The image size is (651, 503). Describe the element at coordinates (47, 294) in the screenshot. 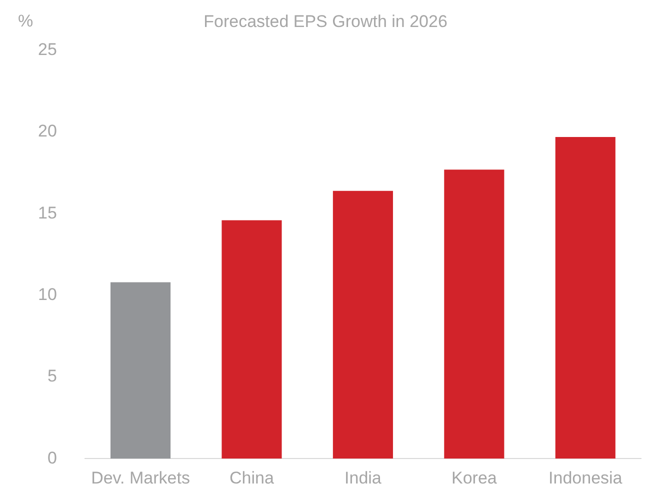

I see `y-tick-label: 10` at that location.